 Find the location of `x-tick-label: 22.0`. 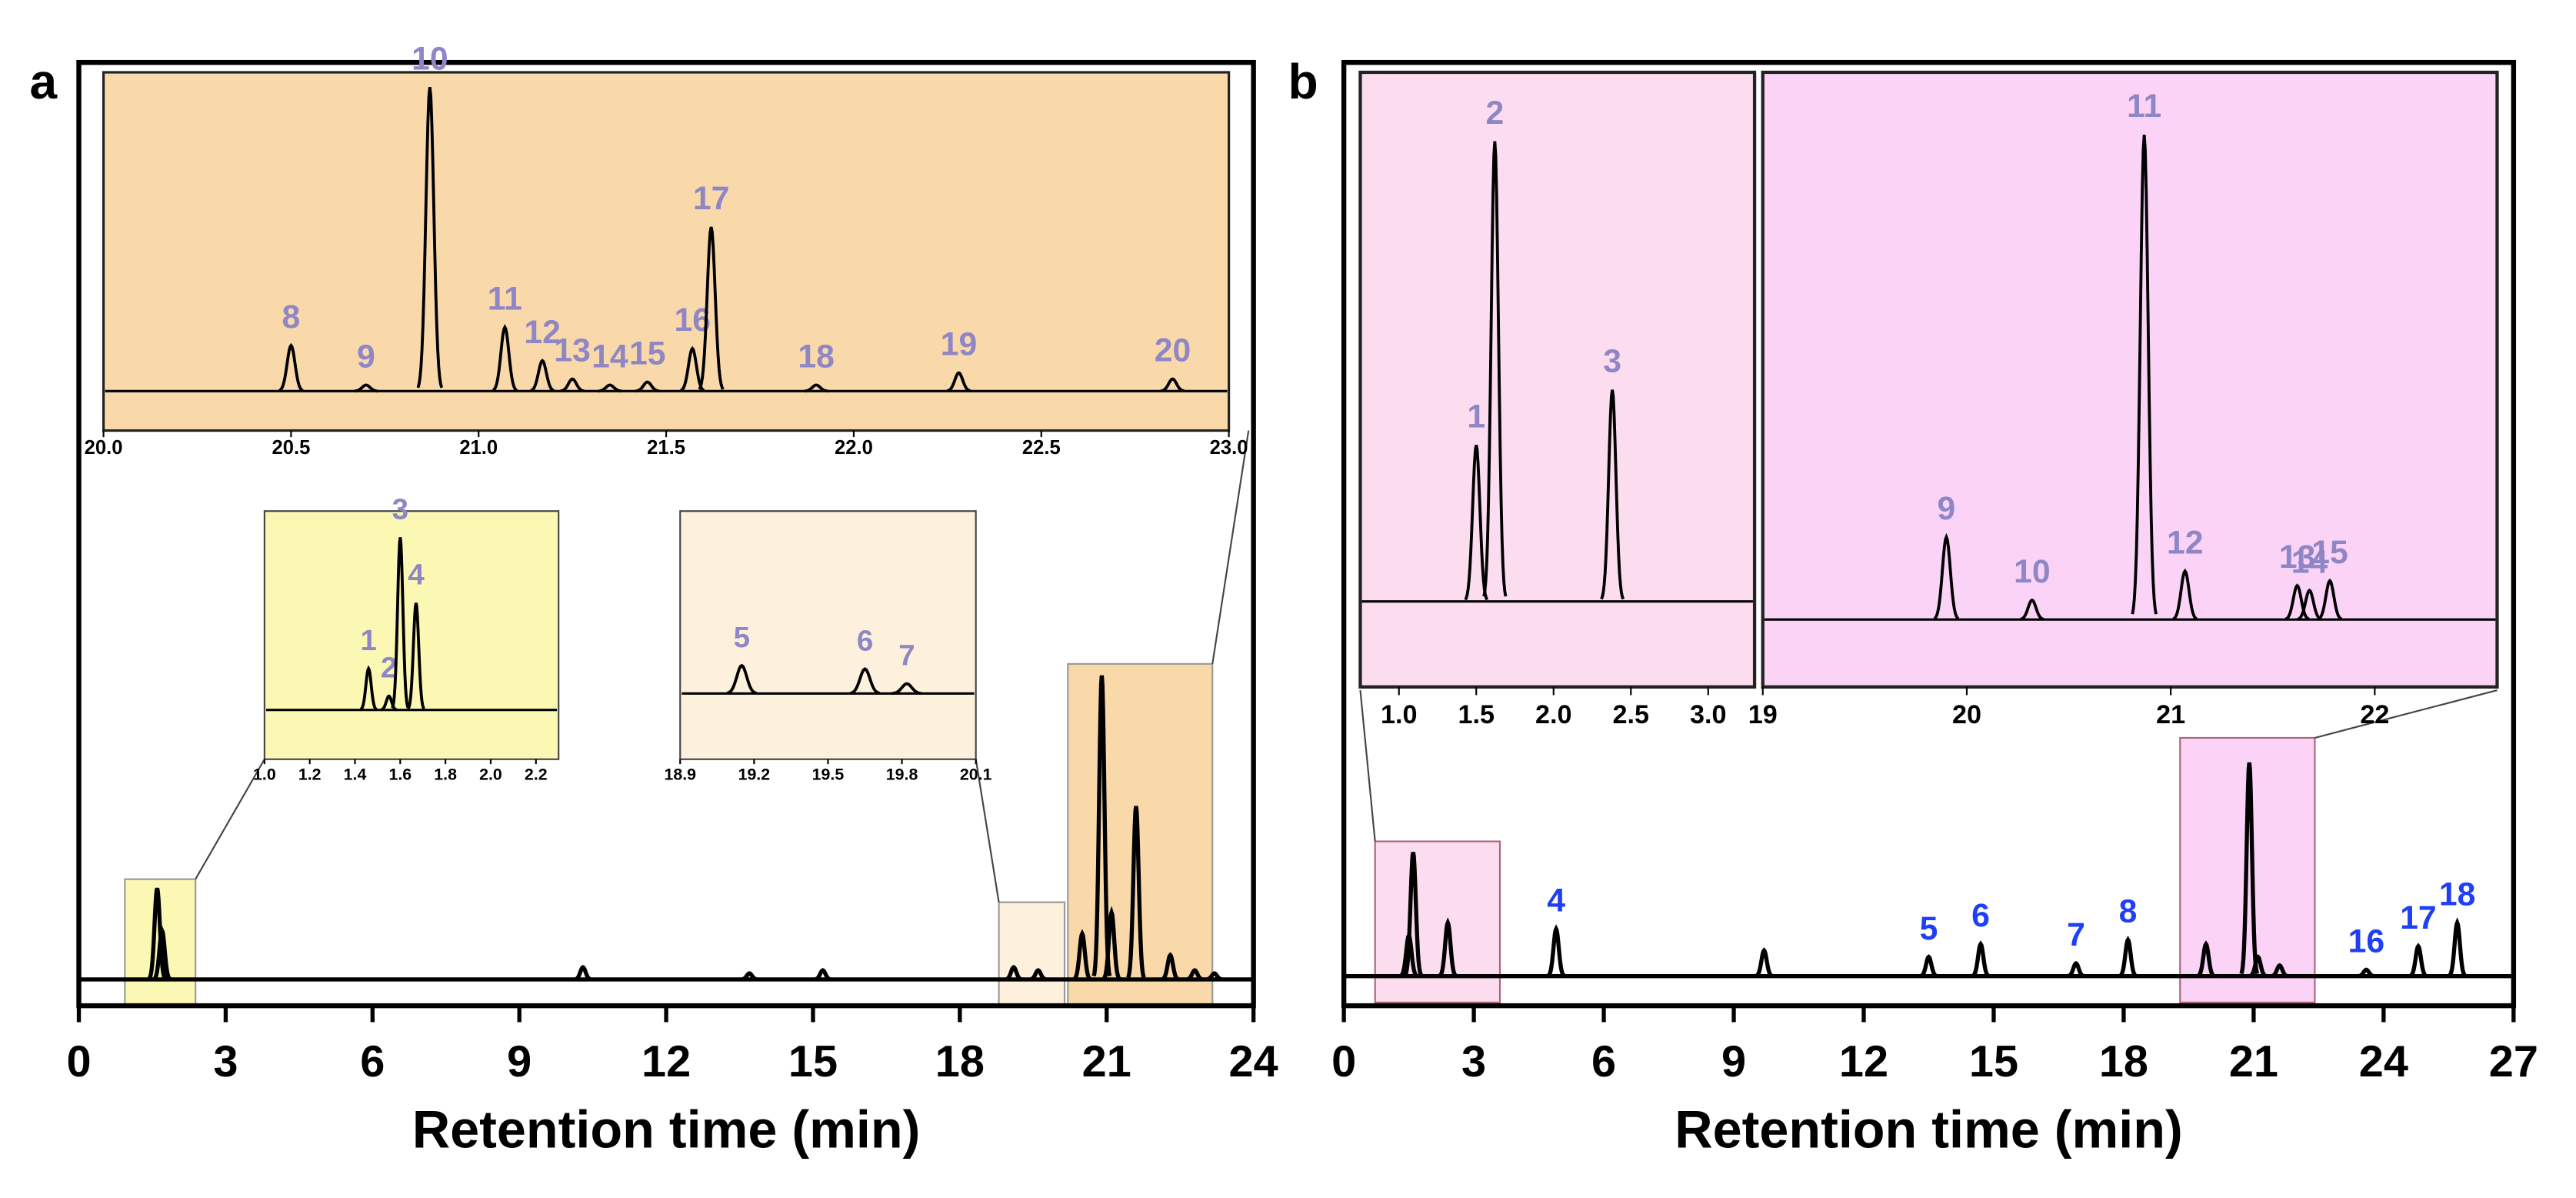

x-tick-label: 22.0 is located at coordinates (854, 448).